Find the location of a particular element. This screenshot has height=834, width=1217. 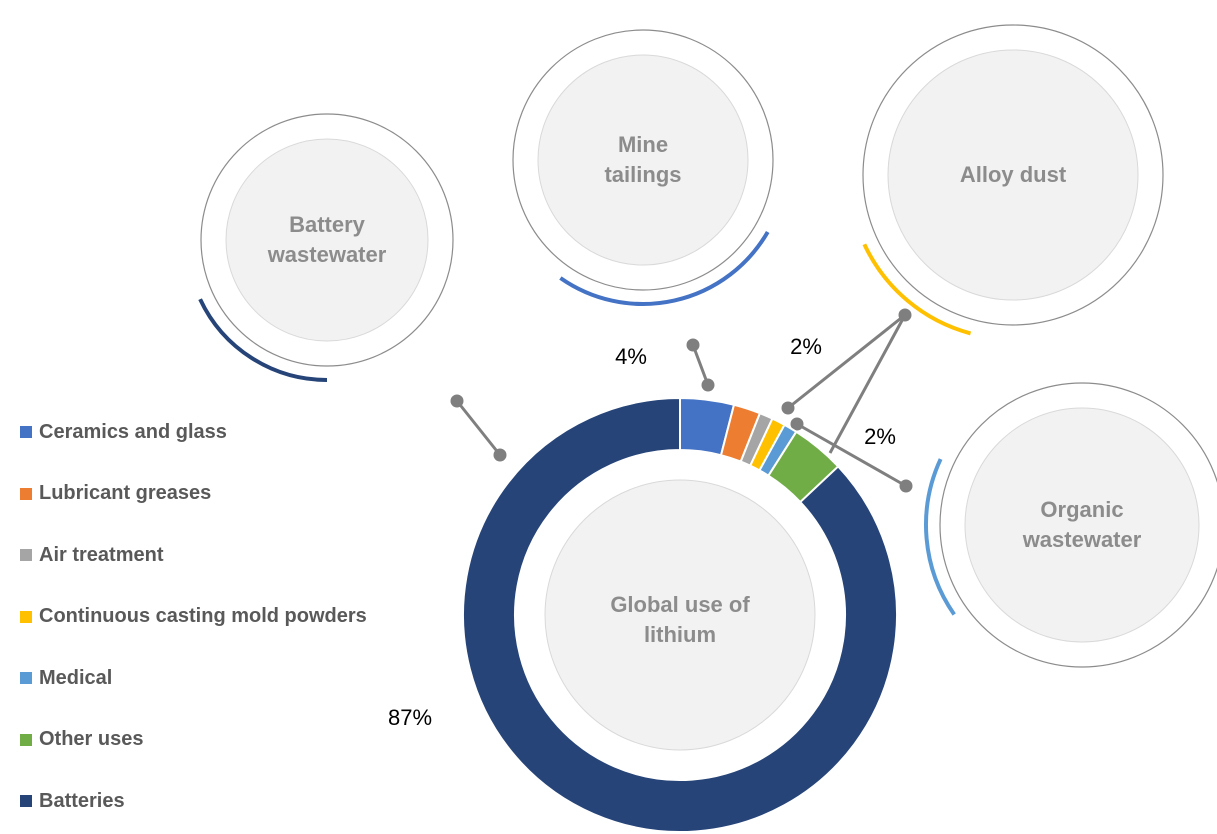

legend-item: Air treatment is located at coordinates (91, 555).